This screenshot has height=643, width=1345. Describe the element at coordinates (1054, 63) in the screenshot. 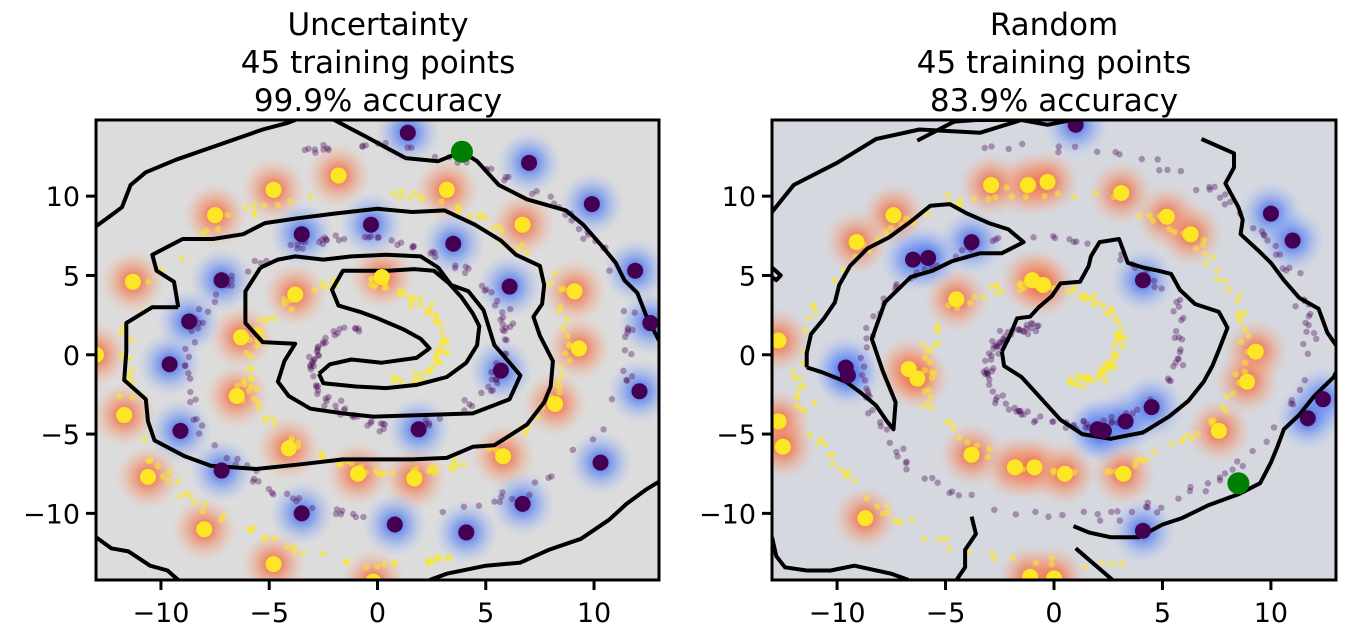

I see `chart-title-line-2: 45 training points` at that location.